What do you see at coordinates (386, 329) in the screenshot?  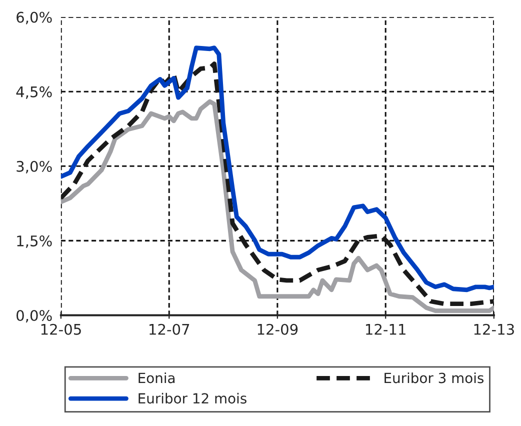 I see `x-tick-label: 12-11` at bounding box center [386, 329].